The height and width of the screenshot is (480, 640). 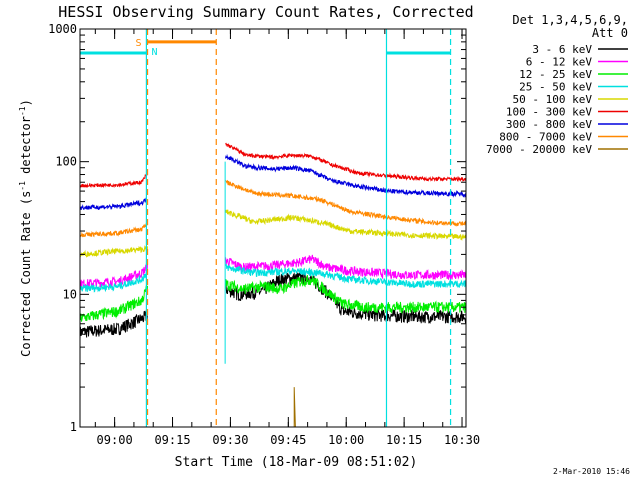 I want to click on y-axis-label-part: detector, so click(x=26, y=148).